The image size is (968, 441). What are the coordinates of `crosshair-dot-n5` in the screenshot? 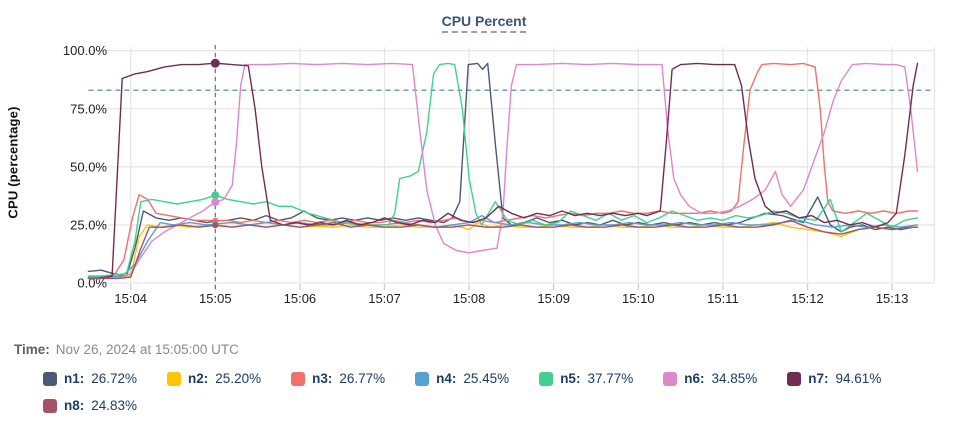 It's located at (215, 195).